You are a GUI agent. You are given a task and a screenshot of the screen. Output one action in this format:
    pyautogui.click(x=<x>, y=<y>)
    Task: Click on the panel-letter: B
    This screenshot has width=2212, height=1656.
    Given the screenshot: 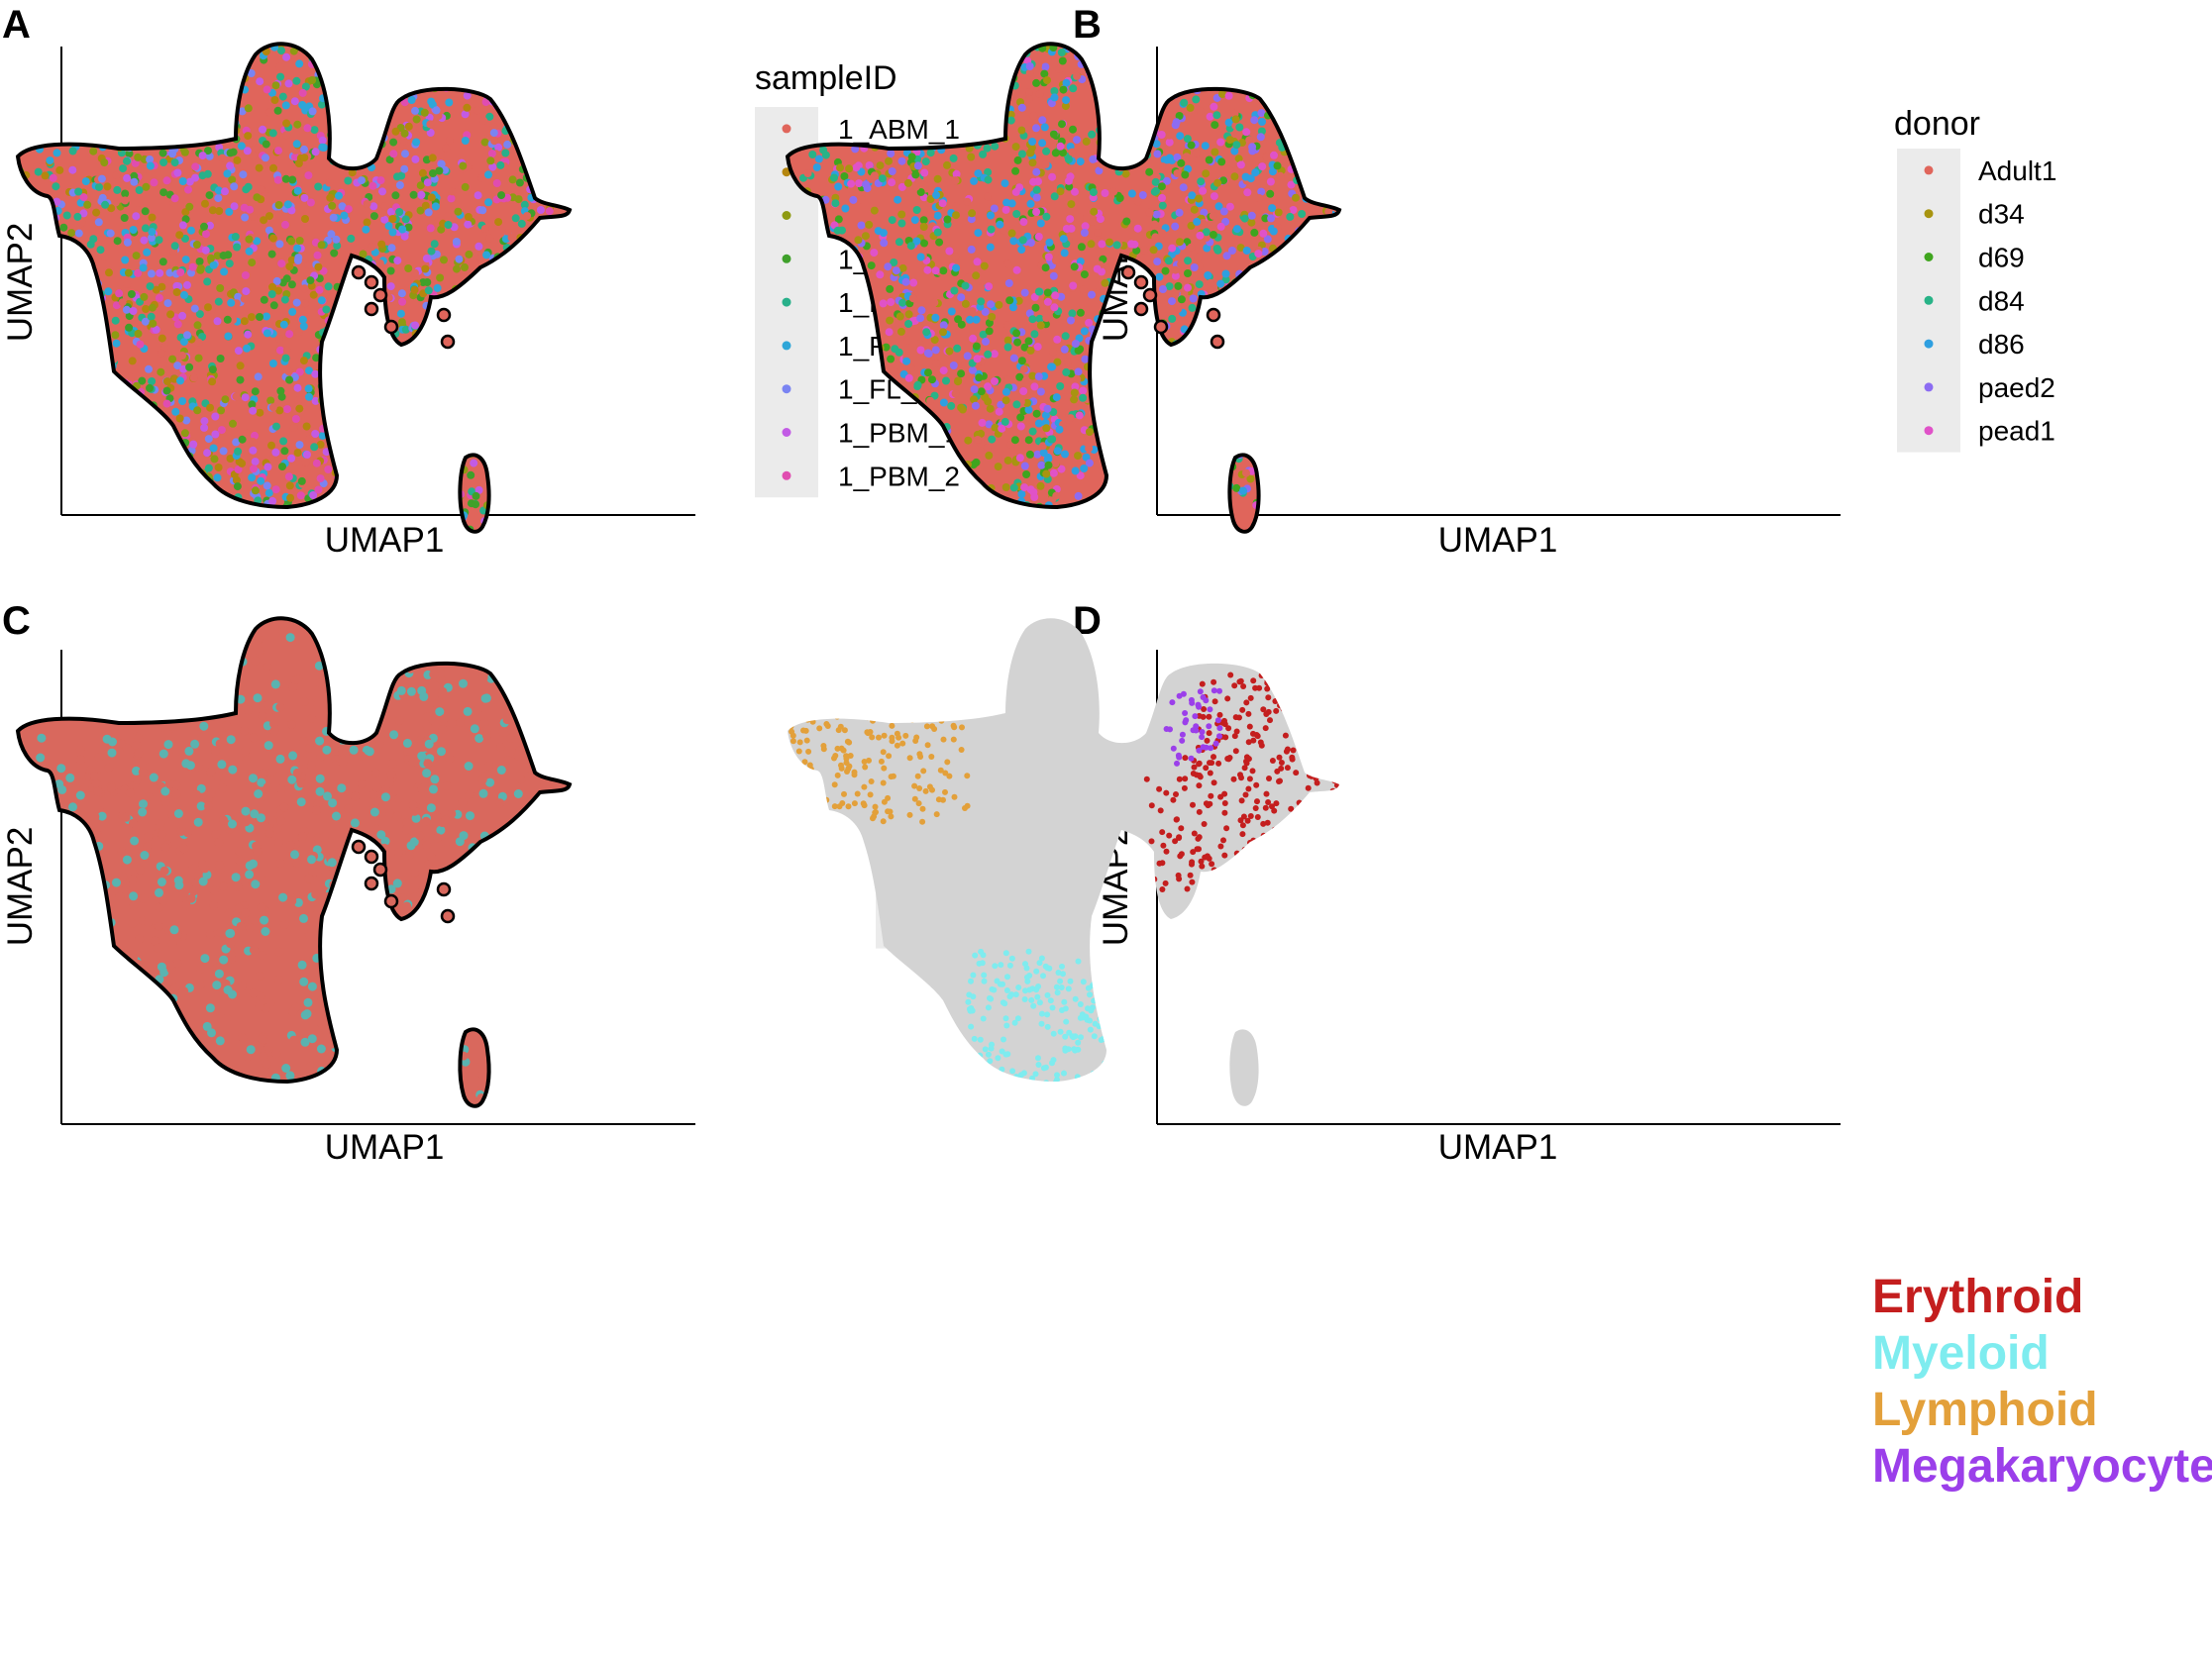 What is the action you would take?
    pyautogui.click(x=1087, y=25)
    